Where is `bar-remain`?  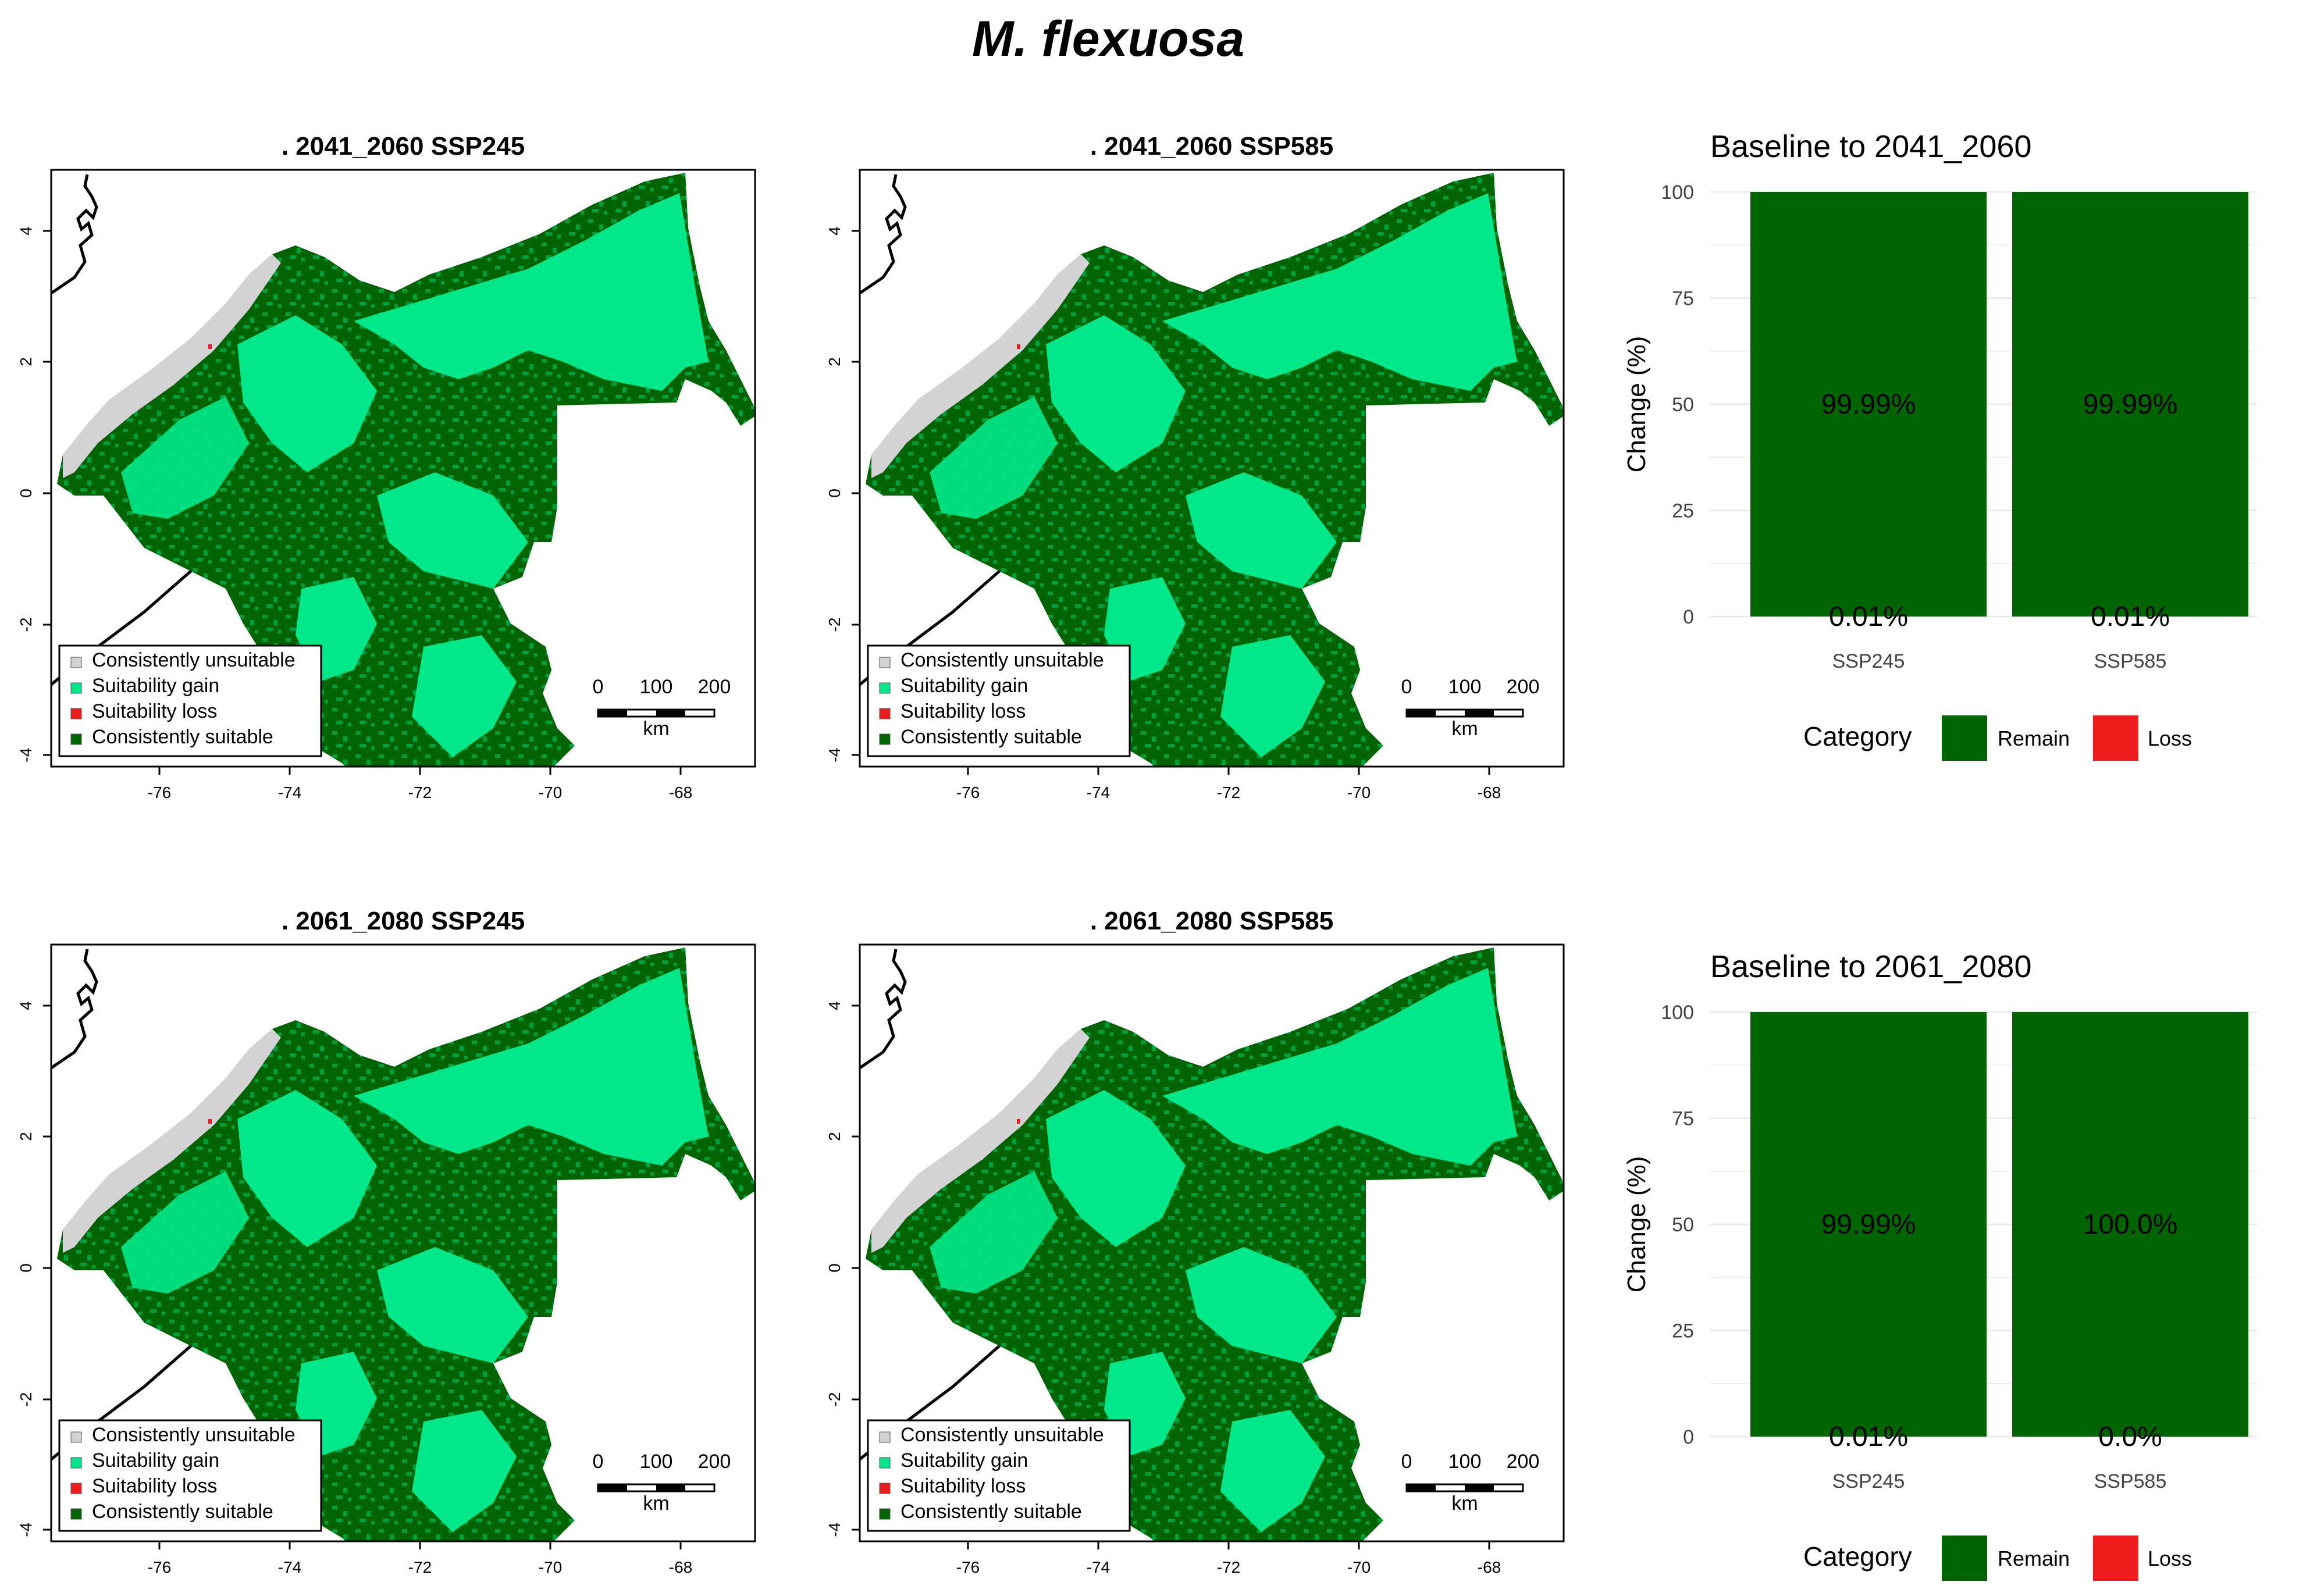 bar-remain is located at coordinates (2130, 1224).